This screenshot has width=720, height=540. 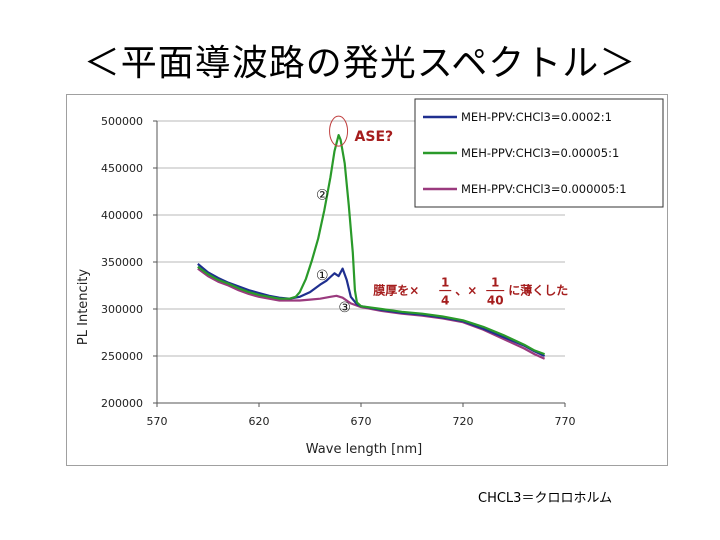 What do you see at coordinates (445, 301) in the screenshot?
I see `fraction-1-denominator: 4` at bounding box center [445, 301].